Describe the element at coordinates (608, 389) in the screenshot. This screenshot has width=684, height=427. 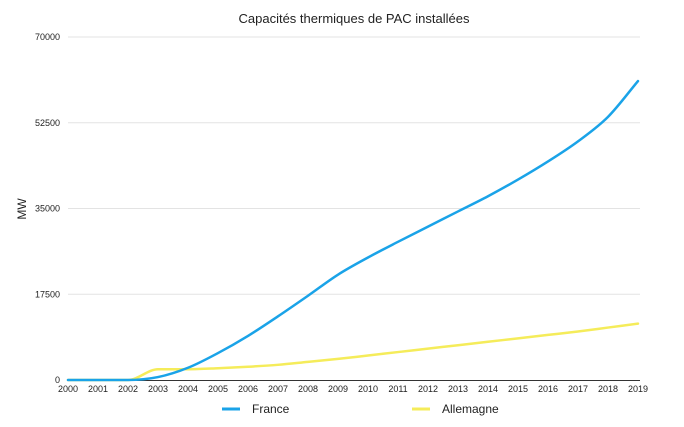
I see `x-tick-label: 2018` at that location.